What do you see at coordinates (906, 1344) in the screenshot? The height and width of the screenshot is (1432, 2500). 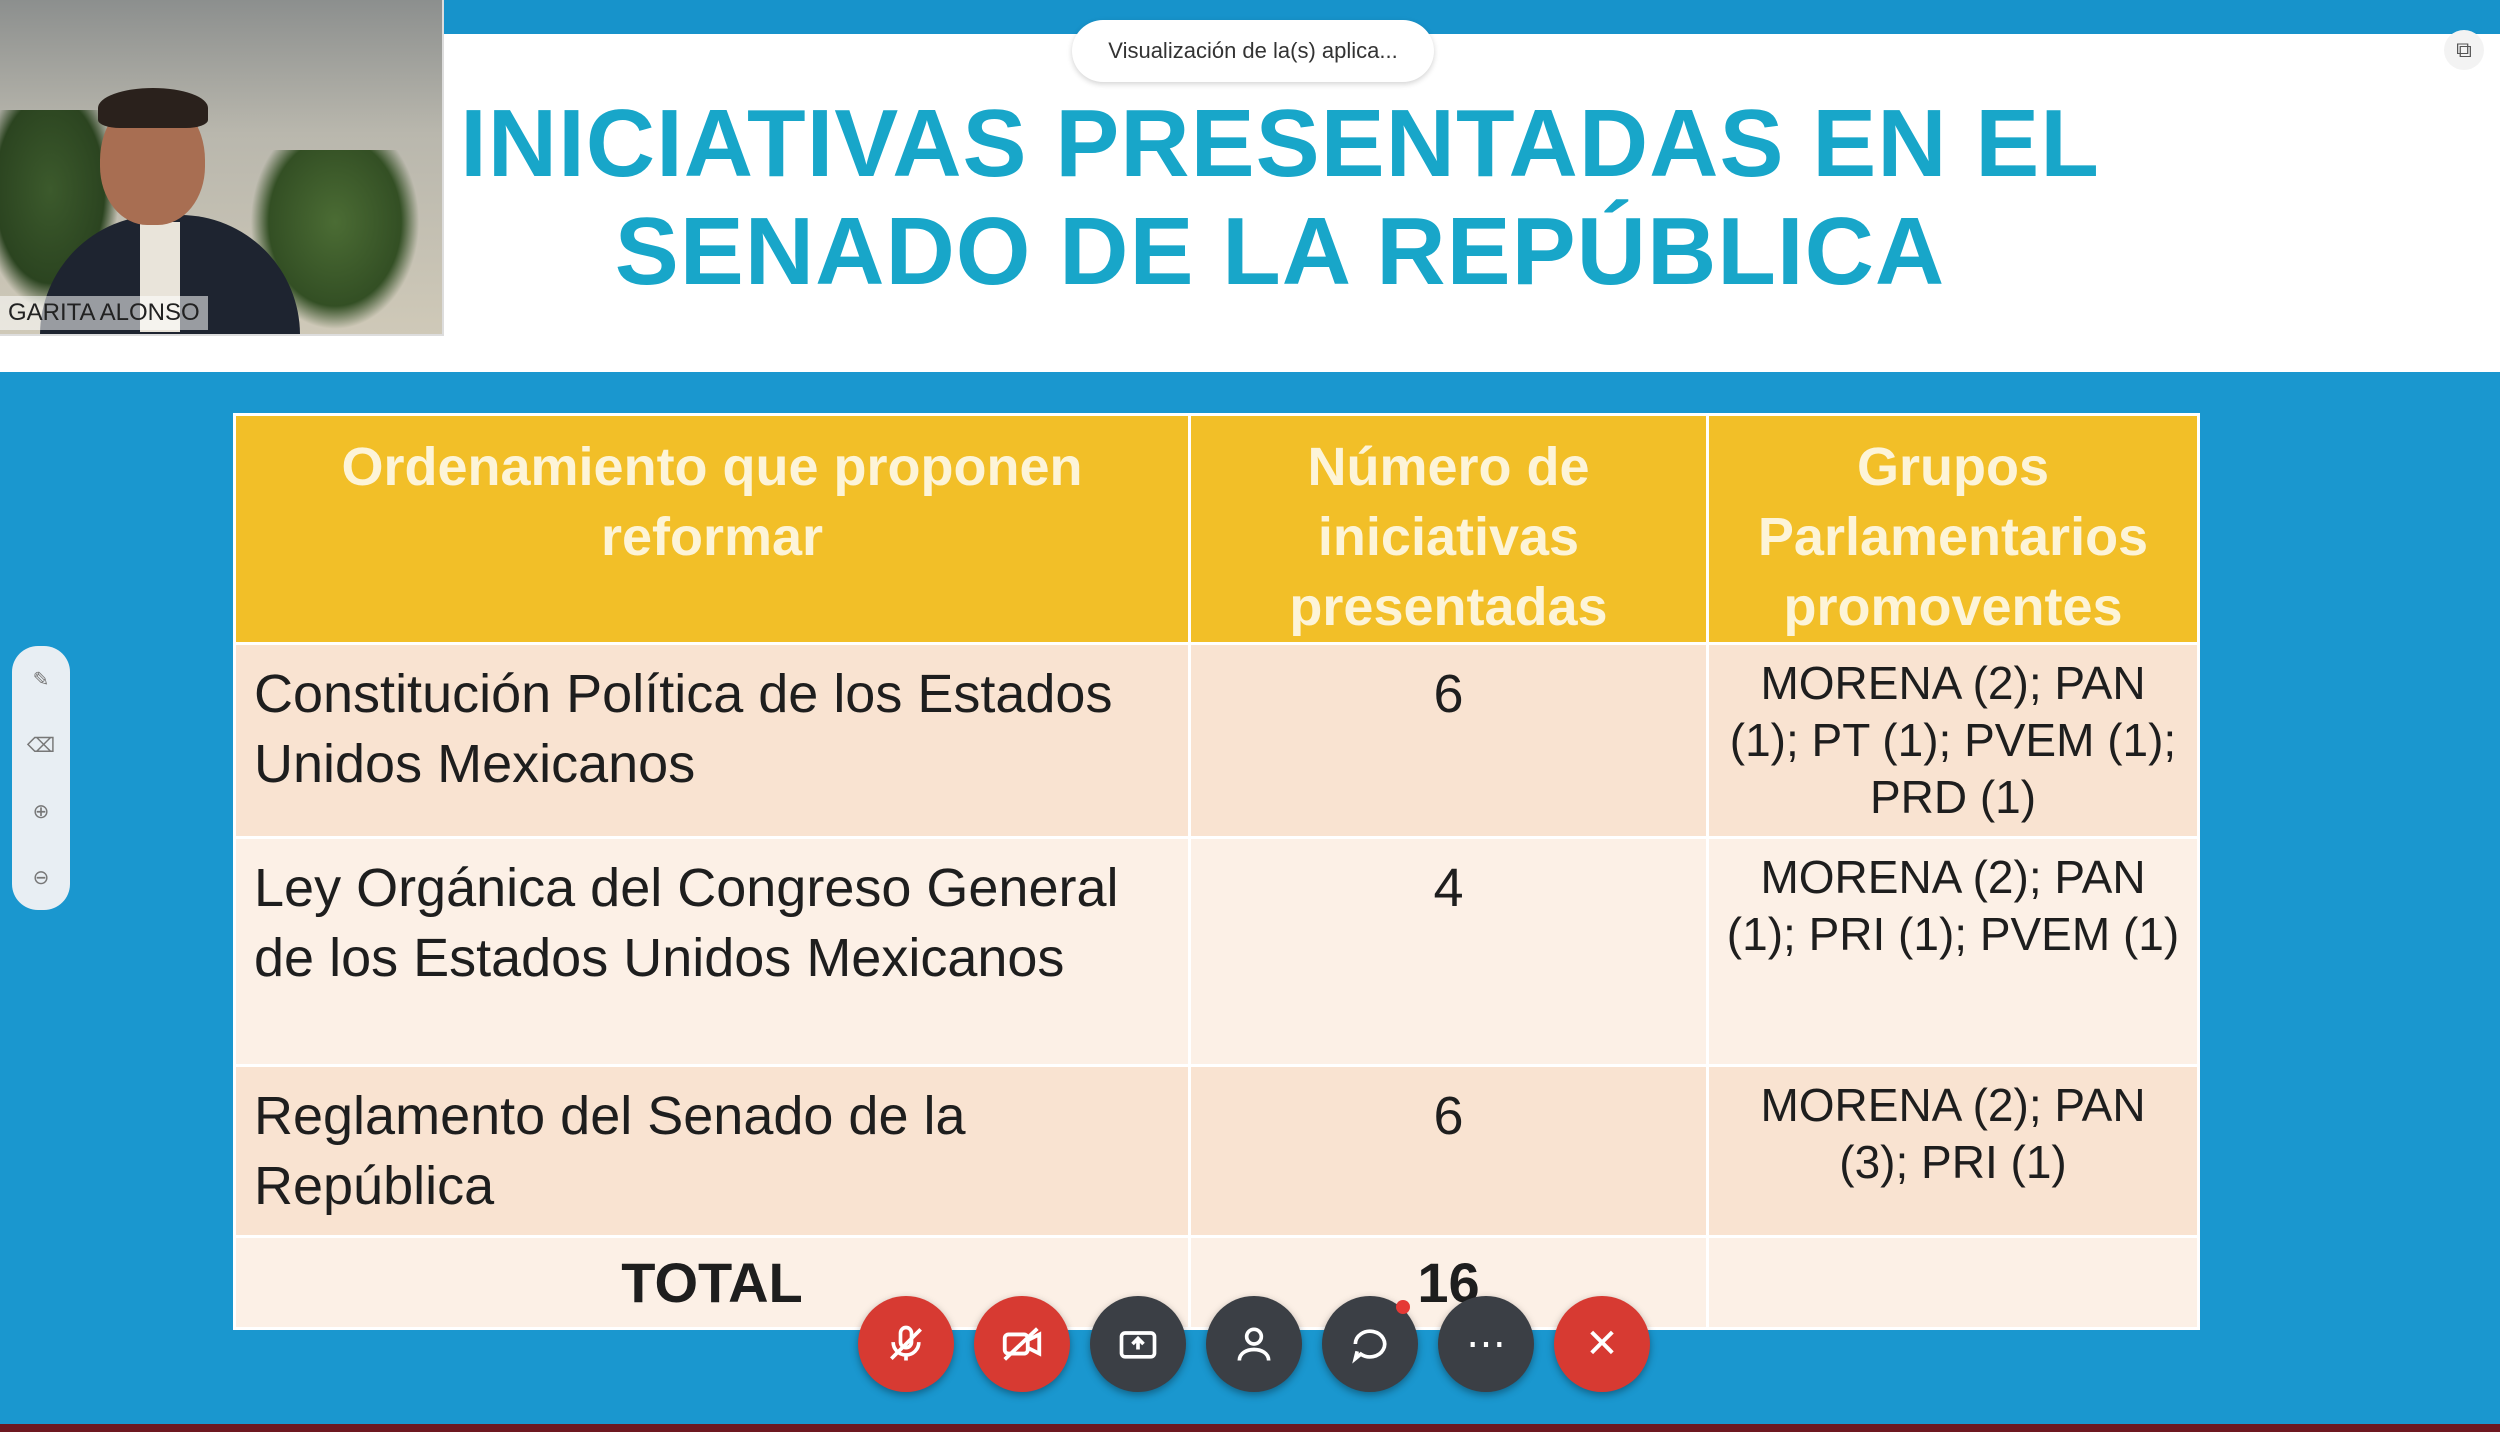 I see `mute-mic-icon` at bounding box center [906, 1344].